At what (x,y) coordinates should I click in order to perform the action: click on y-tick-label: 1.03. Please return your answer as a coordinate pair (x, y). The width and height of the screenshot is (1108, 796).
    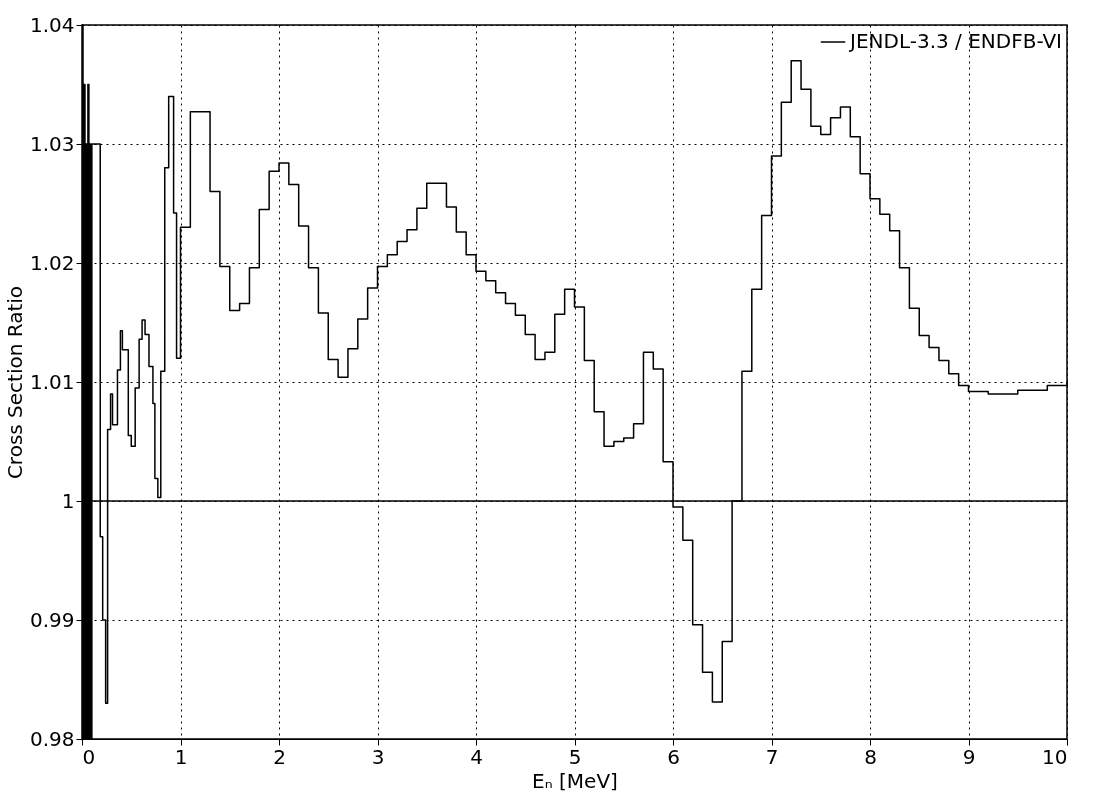
    Looking at the image, I should click on (52, 143).